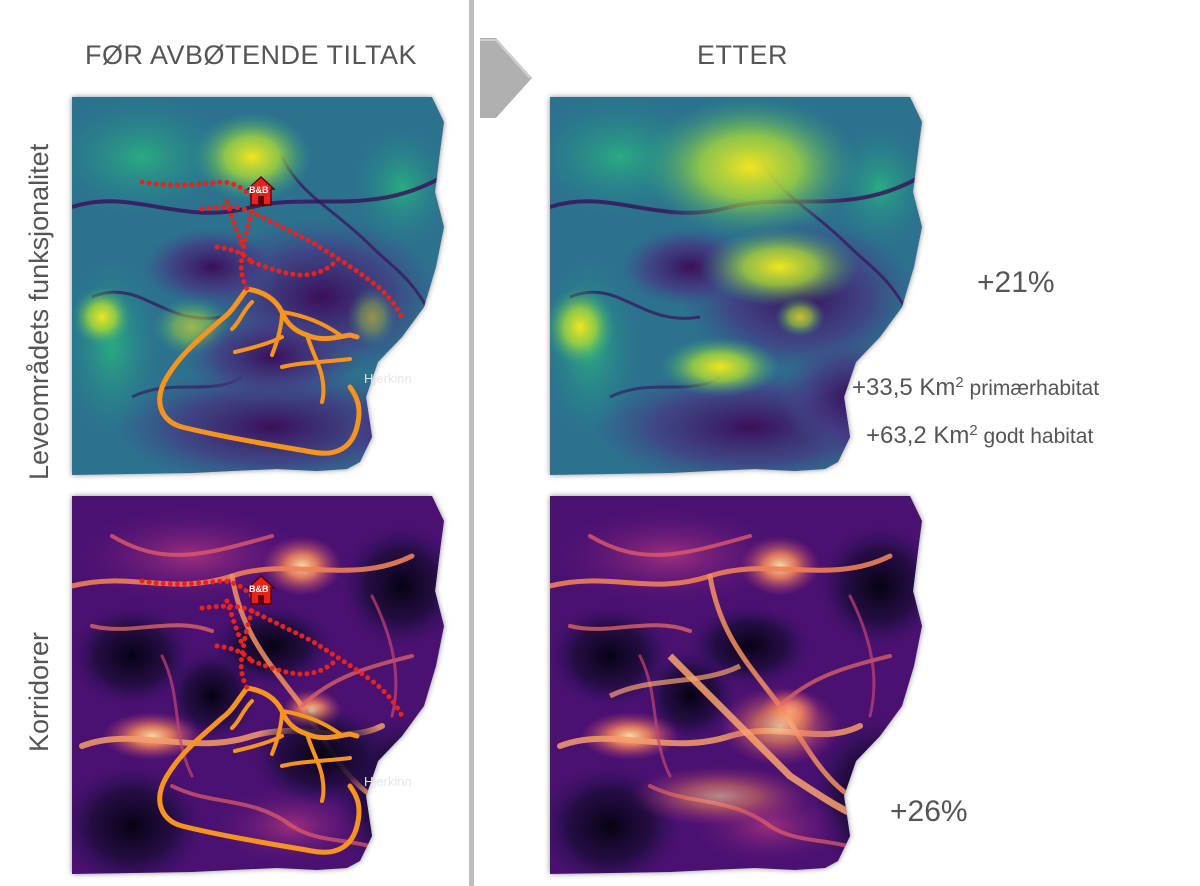  I want to click on good-habitat-unit-sup: 2, so click(973, 430).